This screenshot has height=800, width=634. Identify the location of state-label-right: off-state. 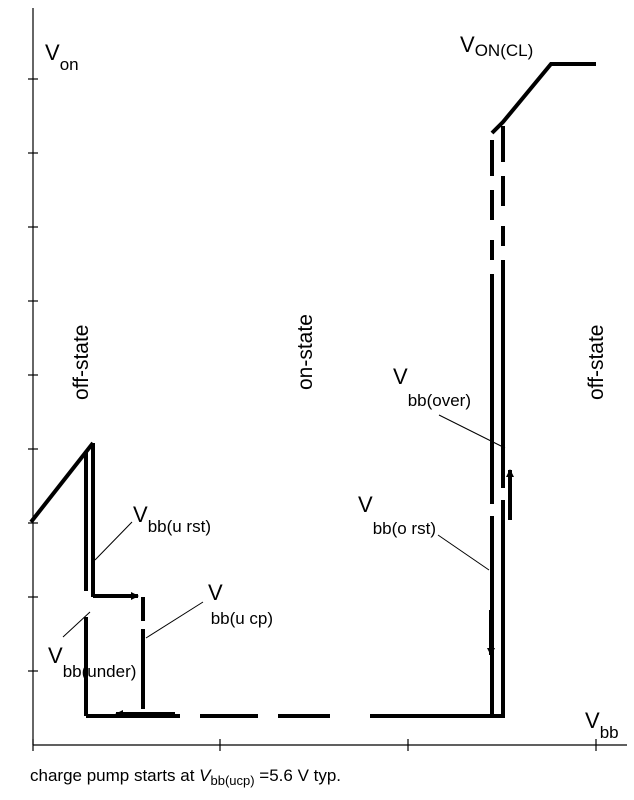
(596, 363).